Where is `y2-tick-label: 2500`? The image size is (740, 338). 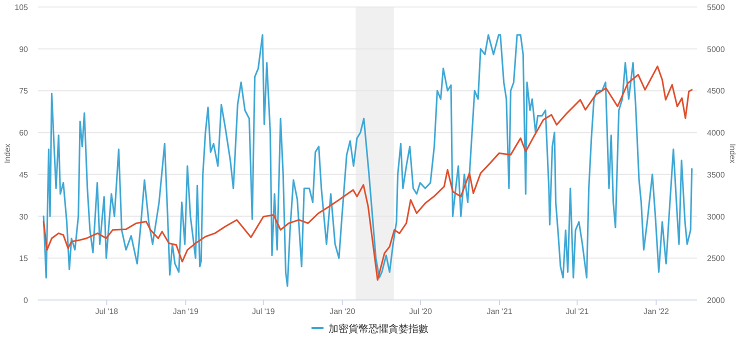
y2-tick-label: 2500 is located at coordinates (716, 259).